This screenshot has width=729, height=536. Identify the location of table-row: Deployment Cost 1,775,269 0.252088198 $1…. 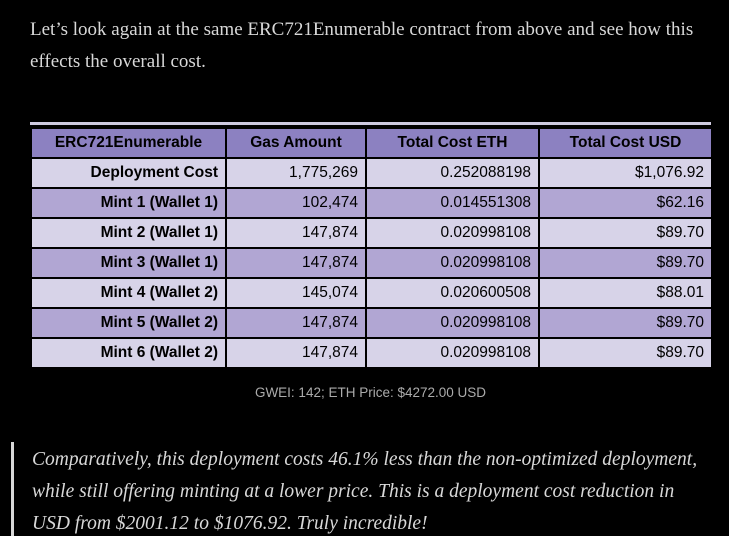
(371, 173).